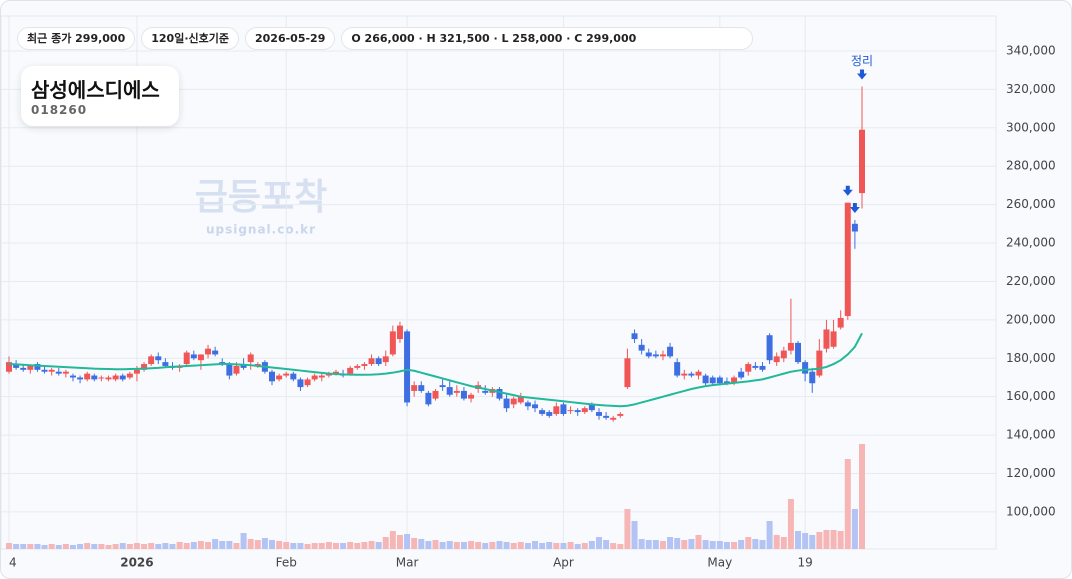 This screenshot has width=1072, height=579. I want to click on y-tick-label: 320,000, so click(1031, 89).